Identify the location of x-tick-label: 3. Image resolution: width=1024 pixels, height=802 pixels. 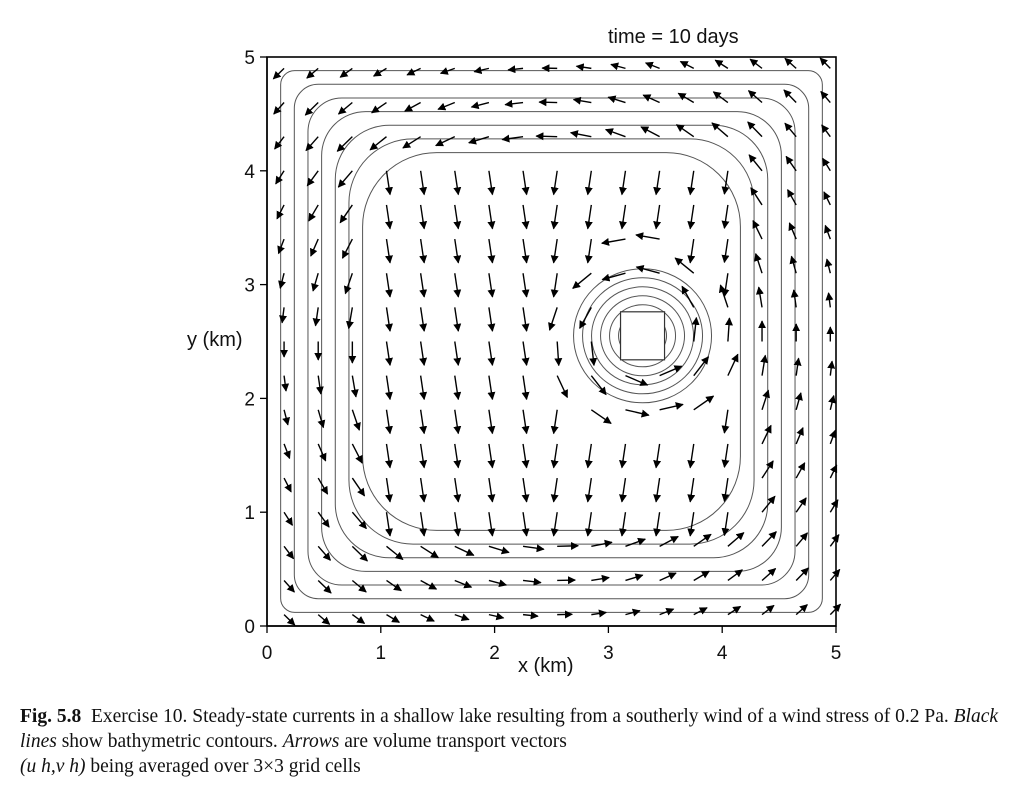
(608, 653).